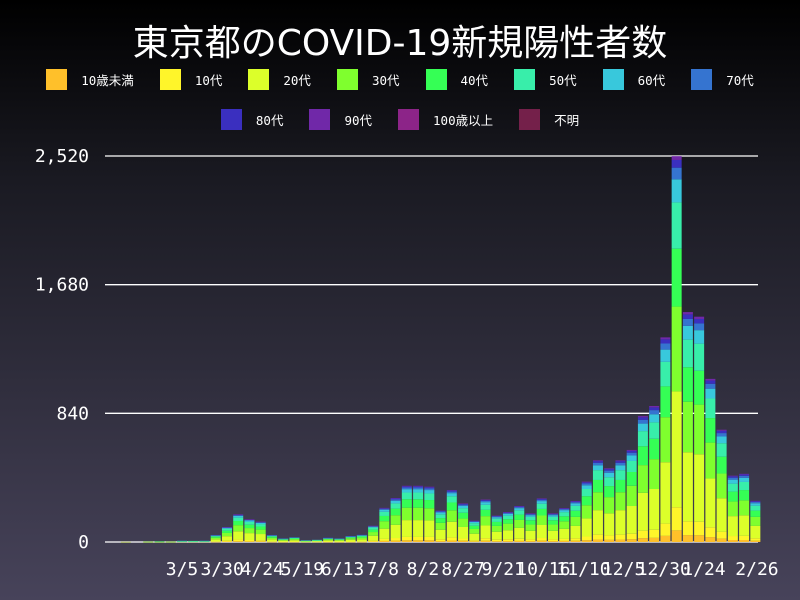  Describe the element at coordinates (221, 569) in the screenshot. I see `x-tick-label: 3/30` at that location.